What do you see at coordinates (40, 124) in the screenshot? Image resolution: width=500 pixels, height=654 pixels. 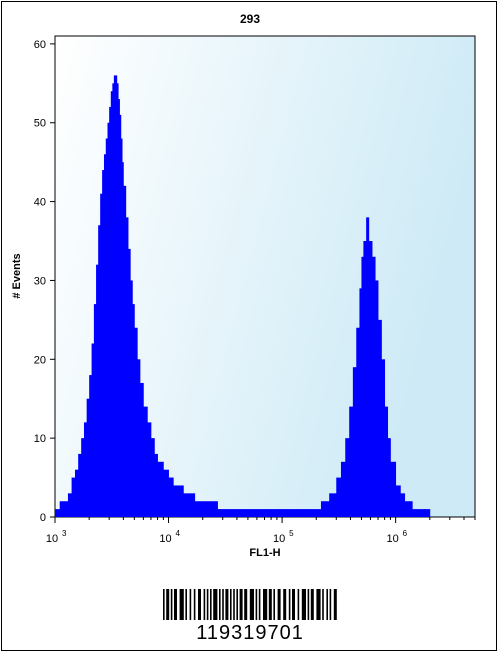 I see `y-tick-label: 50` at bounding box center [40, 124].